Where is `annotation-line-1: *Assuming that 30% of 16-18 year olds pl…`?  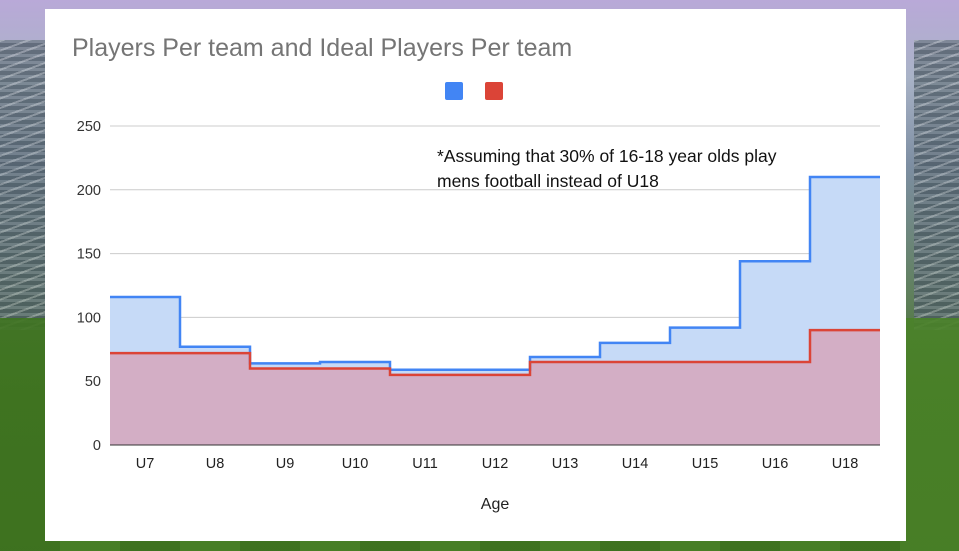
annotation-line-1: *Assuming that 30% of 16-18 year olds pl… is located at coordinates (607, 156).